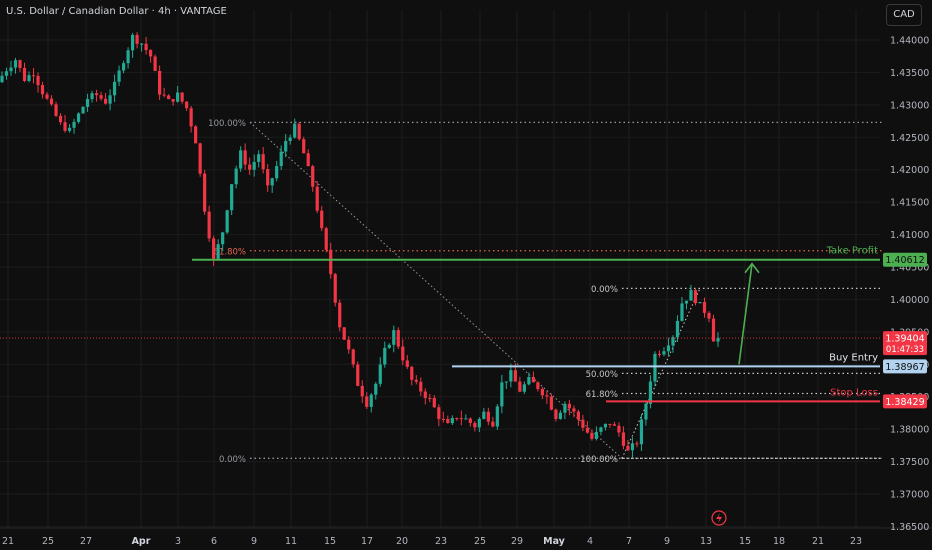 The height and width of the screenshot is (550, 932). I want to click on x-tick-label: 3, so click(178, 541).